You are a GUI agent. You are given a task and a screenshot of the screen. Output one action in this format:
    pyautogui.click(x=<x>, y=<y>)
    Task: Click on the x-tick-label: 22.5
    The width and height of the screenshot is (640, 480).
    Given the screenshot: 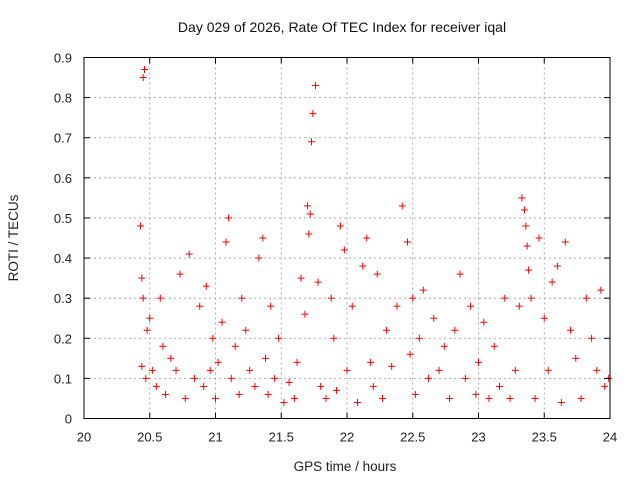 What is the action you would take?
    pyautogui.click(x=412, y=437)
    